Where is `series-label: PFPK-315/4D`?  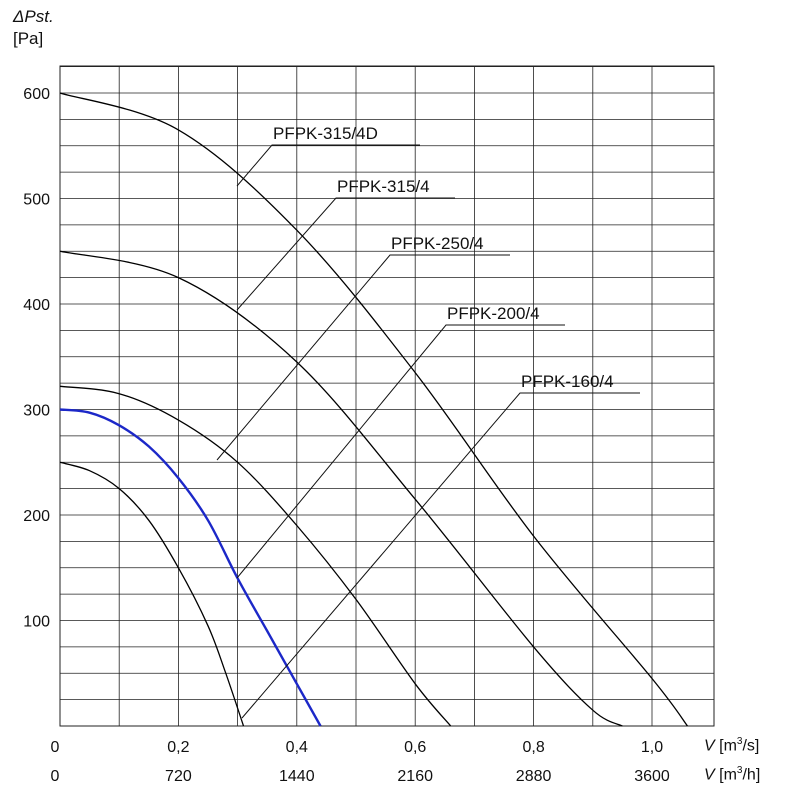
series-label: PFPK-315/4D is located at coordinates (325, 133).